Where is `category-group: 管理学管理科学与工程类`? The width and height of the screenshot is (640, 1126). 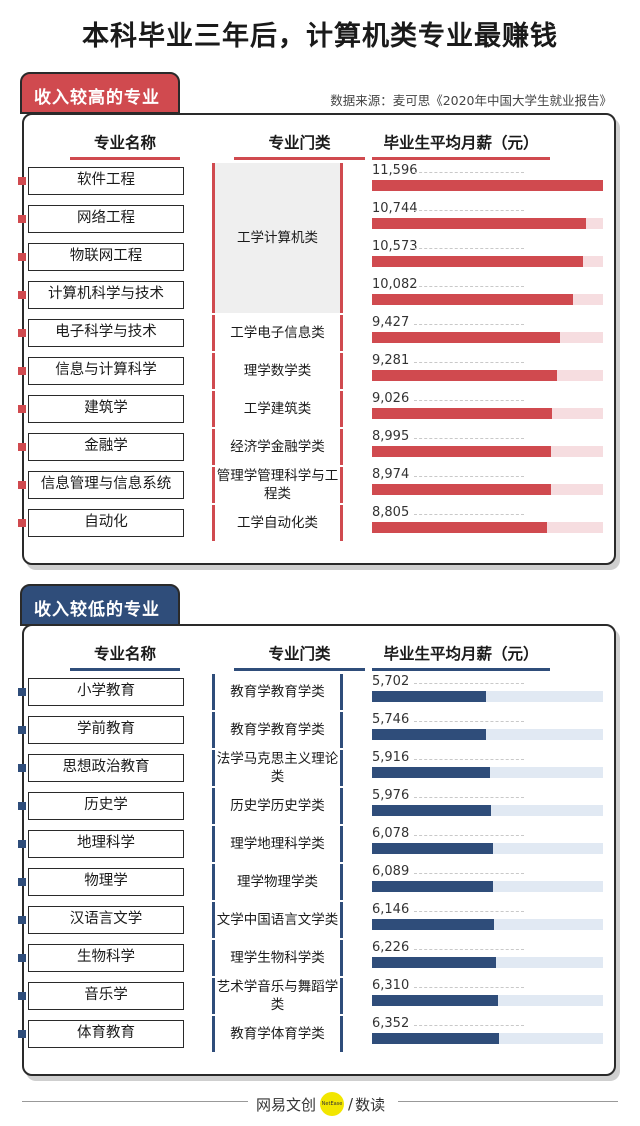 category-group: 管理学管理科学与工程类 is located at coordinates (277, 485).